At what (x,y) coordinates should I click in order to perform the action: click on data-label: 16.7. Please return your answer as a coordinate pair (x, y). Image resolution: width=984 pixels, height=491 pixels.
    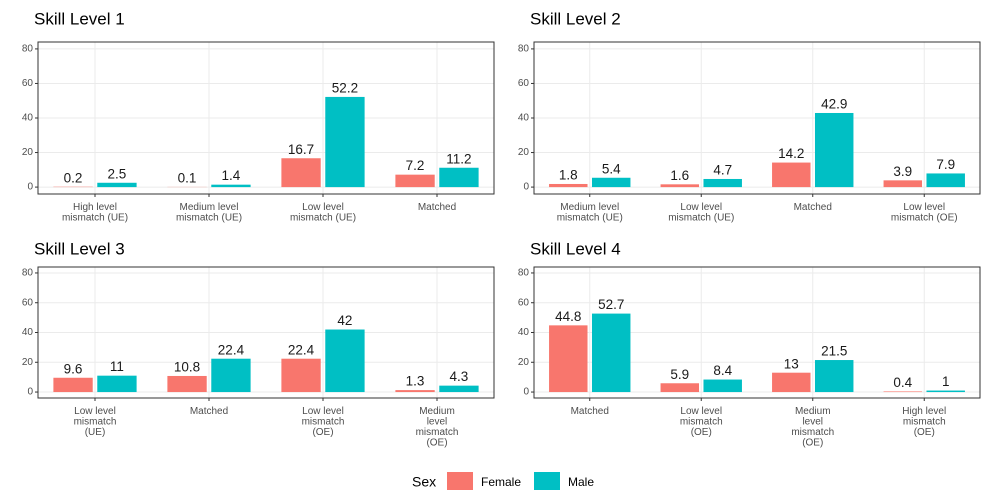
    Looking at the image, I should click on (301, 149).